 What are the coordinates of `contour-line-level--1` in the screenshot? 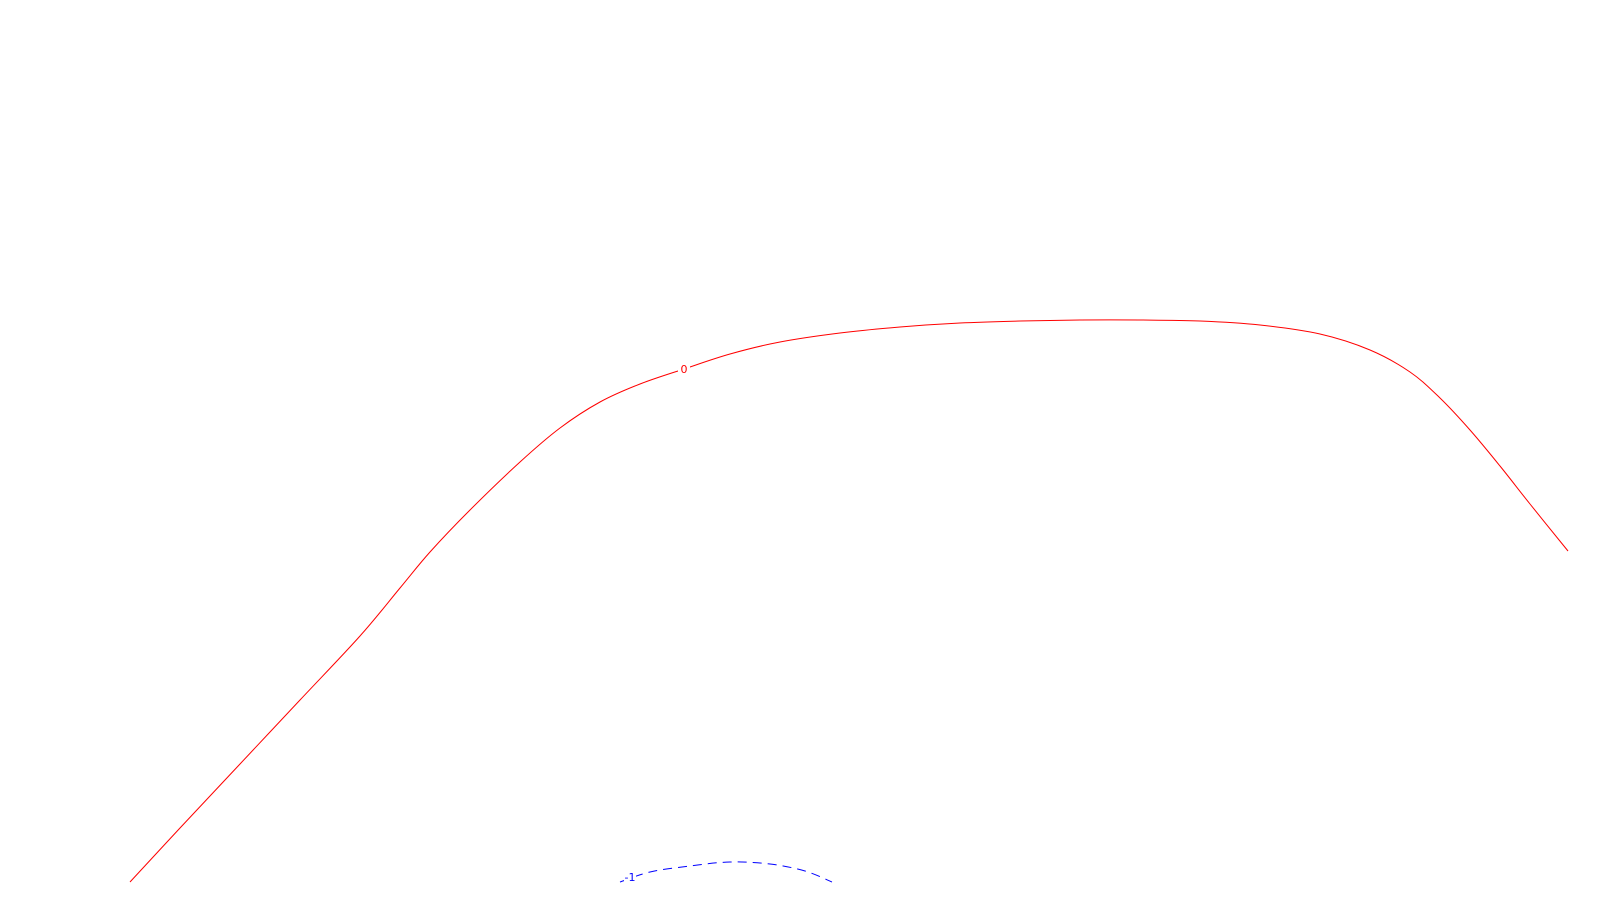 It's located at (726, 872).